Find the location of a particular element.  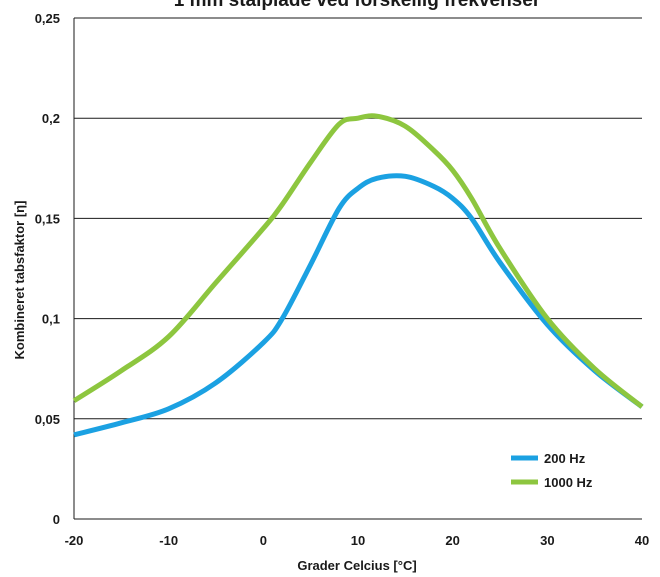

x-tick-label: -10 is located at coordinates (168, 540).